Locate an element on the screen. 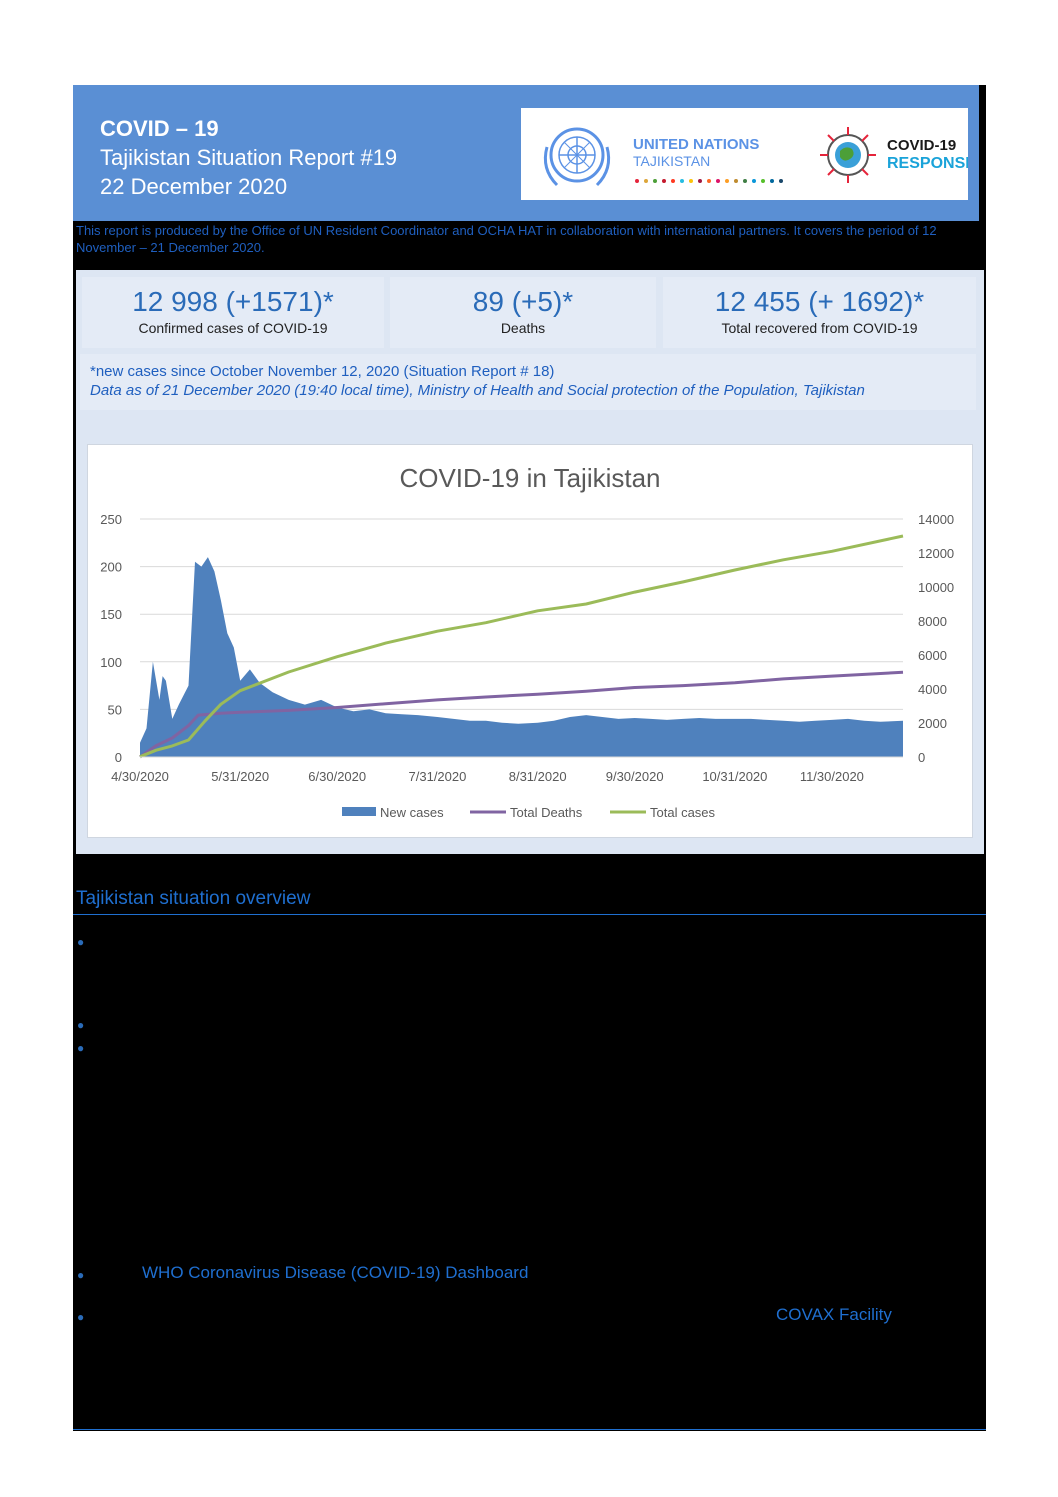 The image size is (1058, 1497). y-right-tick-label: 0 is located at coordinates (921, 757).